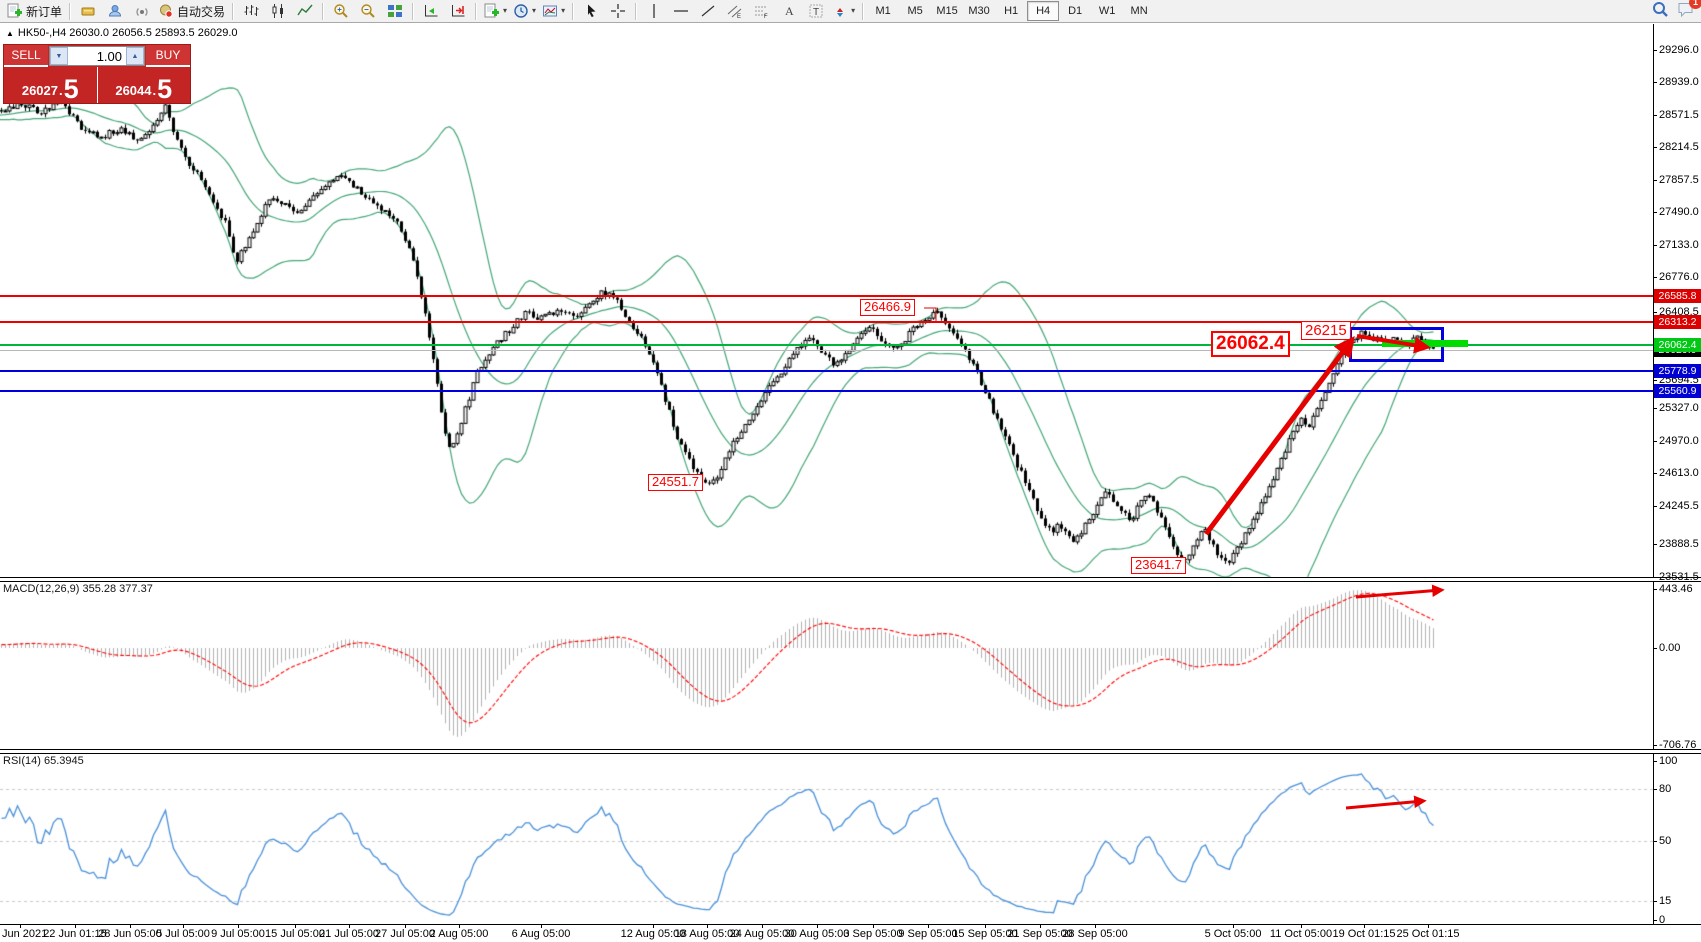  I want to click on sell-price-pip: 5, so click(71, 89).